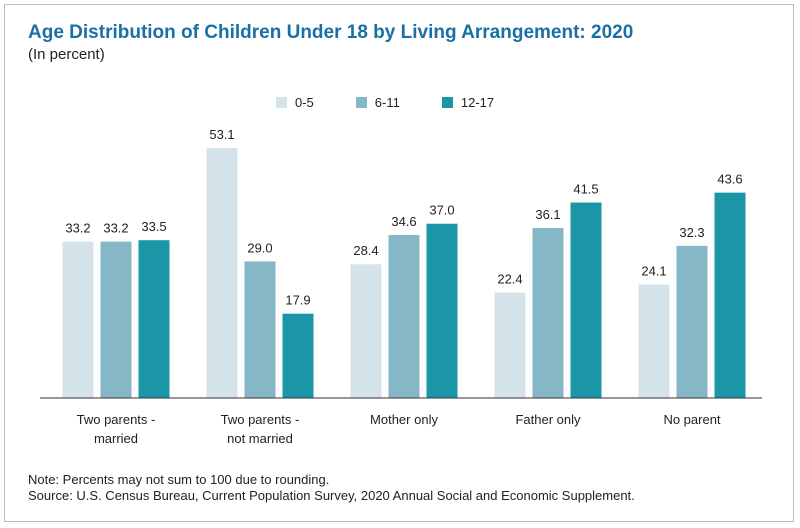 The height and width of the screenshot is (528, 800). I want to click on data-label-3-12-17: 41.5, so click(585, 189).